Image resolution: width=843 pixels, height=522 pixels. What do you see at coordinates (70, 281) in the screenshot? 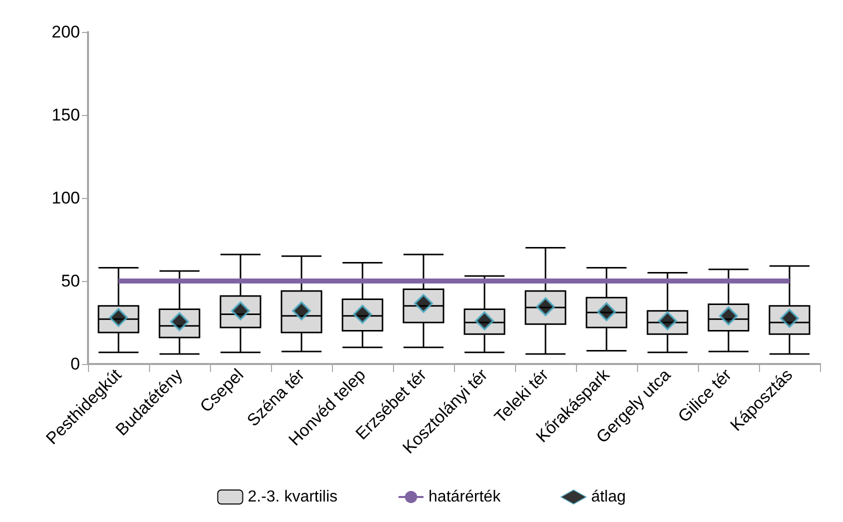
I see `y-tick-label: 50` at bounding box center [70, 281].